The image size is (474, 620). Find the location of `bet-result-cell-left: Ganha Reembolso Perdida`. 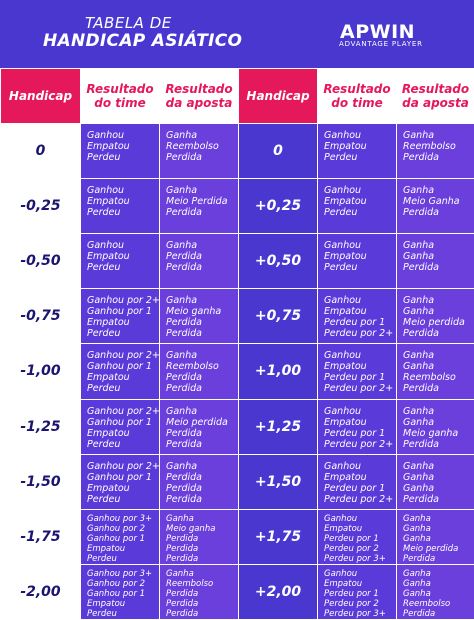

bet-result-cell-left: Ganha Reembolso Perdida is located at coordinates (199, 151).